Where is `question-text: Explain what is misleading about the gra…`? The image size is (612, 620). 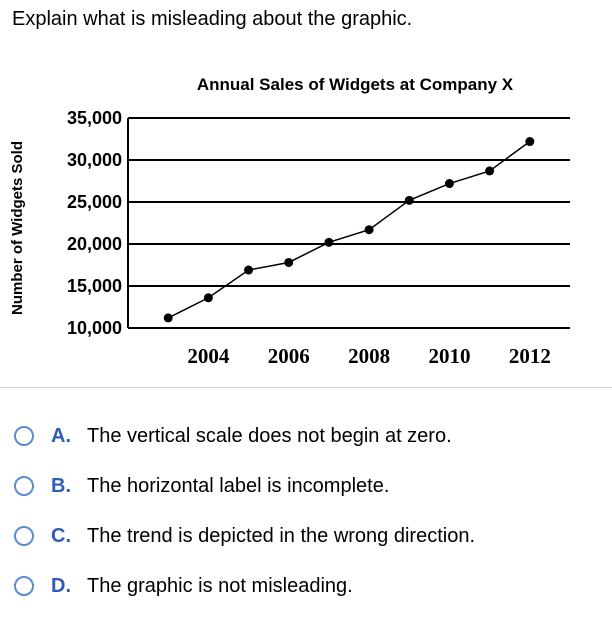 question-text: Explain what is misleading about the gra… is located at coordinates (212, 19).